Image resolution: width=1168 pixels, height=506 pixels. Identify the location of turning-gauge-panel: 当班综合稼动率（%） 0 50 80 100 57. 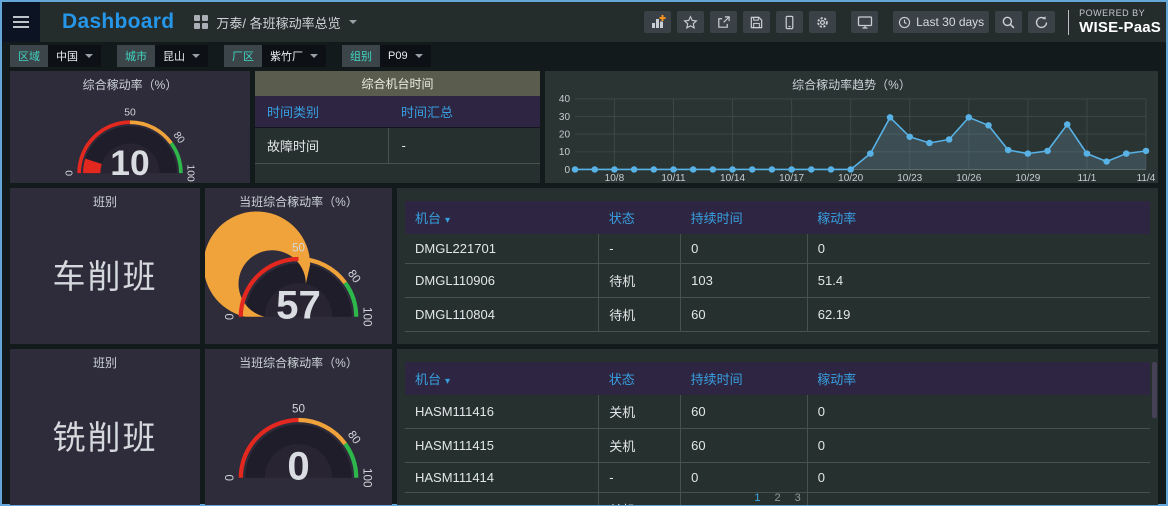
(298, 266).